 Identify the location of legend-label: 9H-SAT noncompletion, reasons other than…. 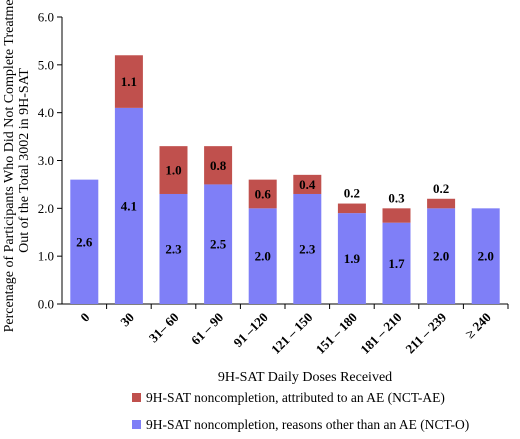
(307, 424).